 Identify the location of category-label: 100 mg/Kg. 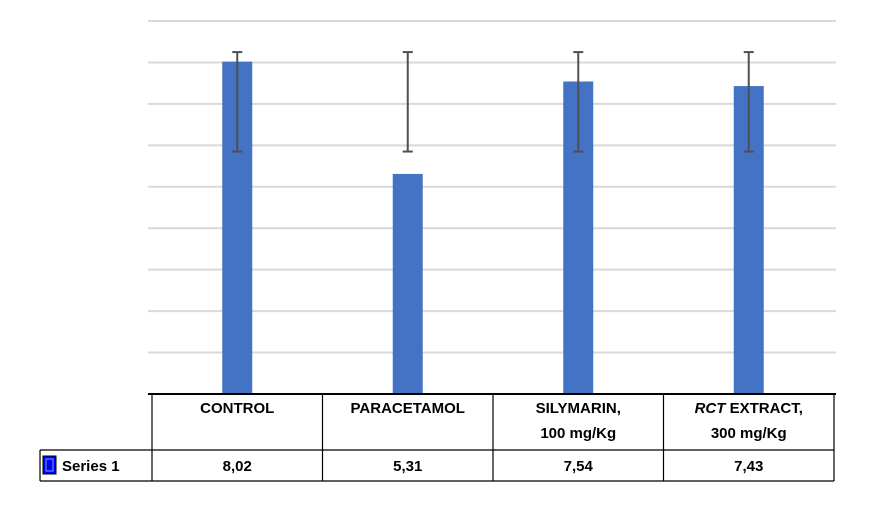
(578, 433).